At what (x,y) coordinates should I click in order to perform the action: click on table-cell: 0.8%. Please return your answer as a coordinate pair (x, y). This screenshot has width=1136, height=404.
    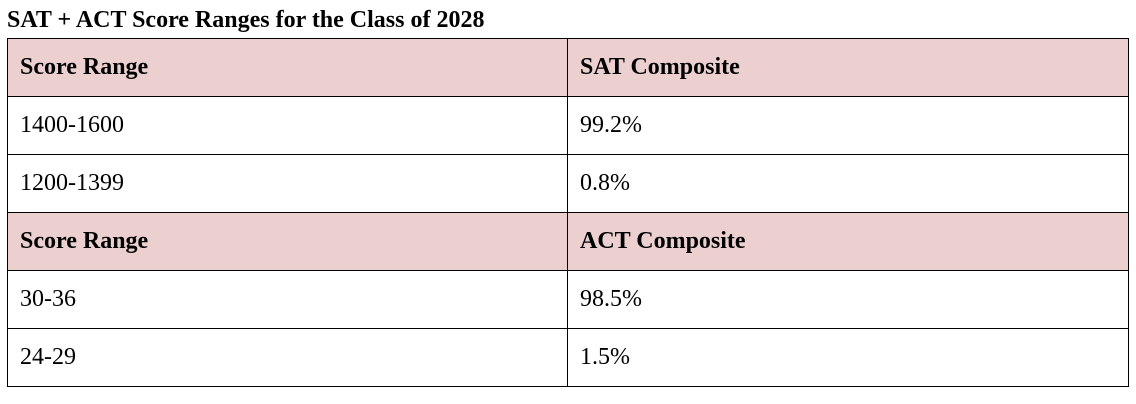
    Looking at the image, I should click on (848, 183).